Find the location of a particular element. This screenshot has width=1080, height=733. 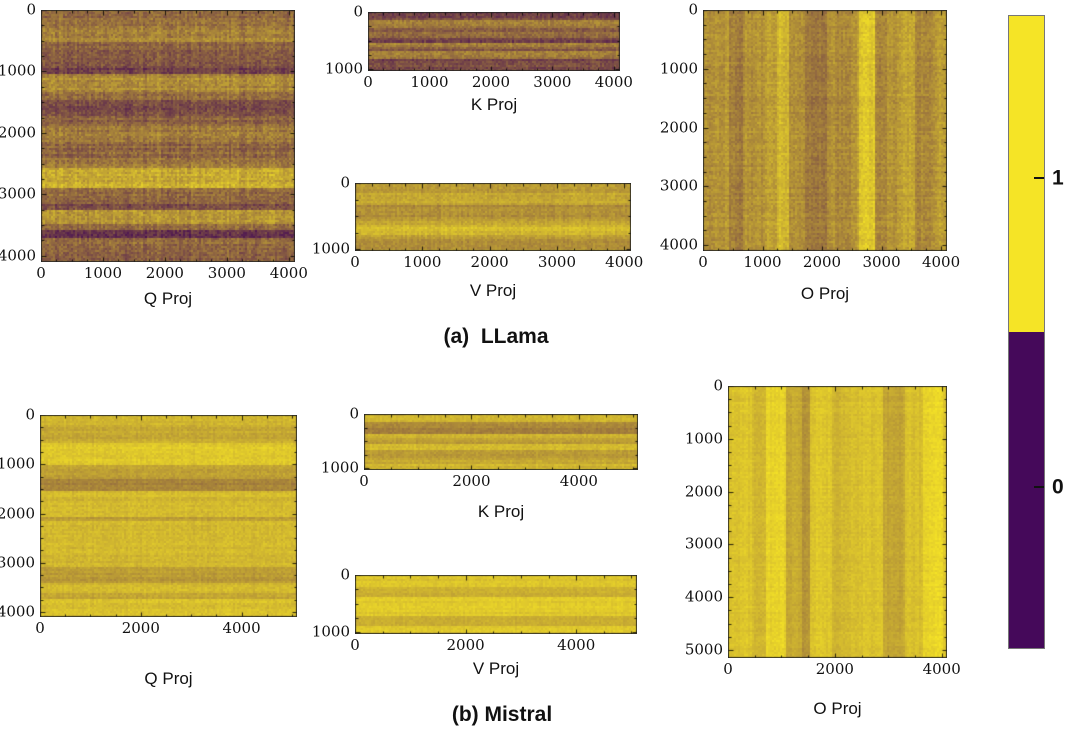

heatmap-image-llama-v is located at coordinates (493, 217).